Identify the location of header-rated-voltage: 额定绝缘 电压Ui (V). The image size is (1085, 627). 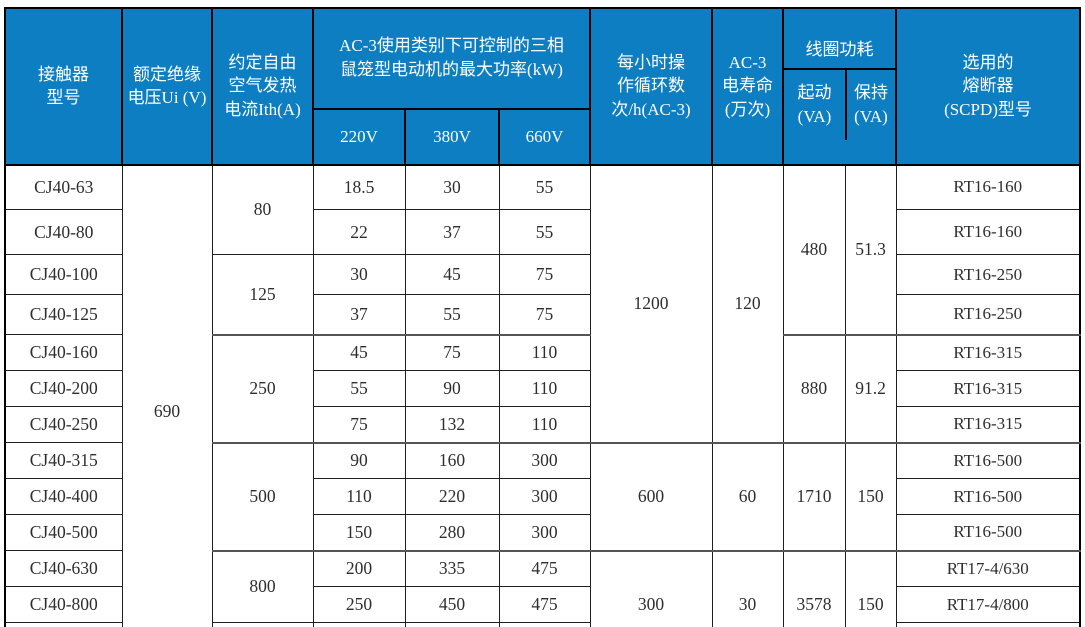
(167, 86).